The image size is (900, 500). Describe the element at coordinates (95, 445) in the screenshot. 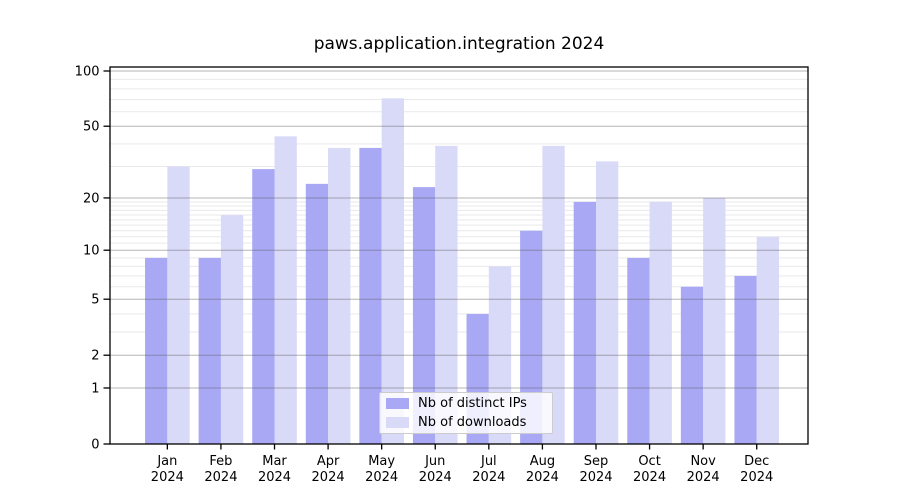

I see `y-tick-label: 0` at that location.